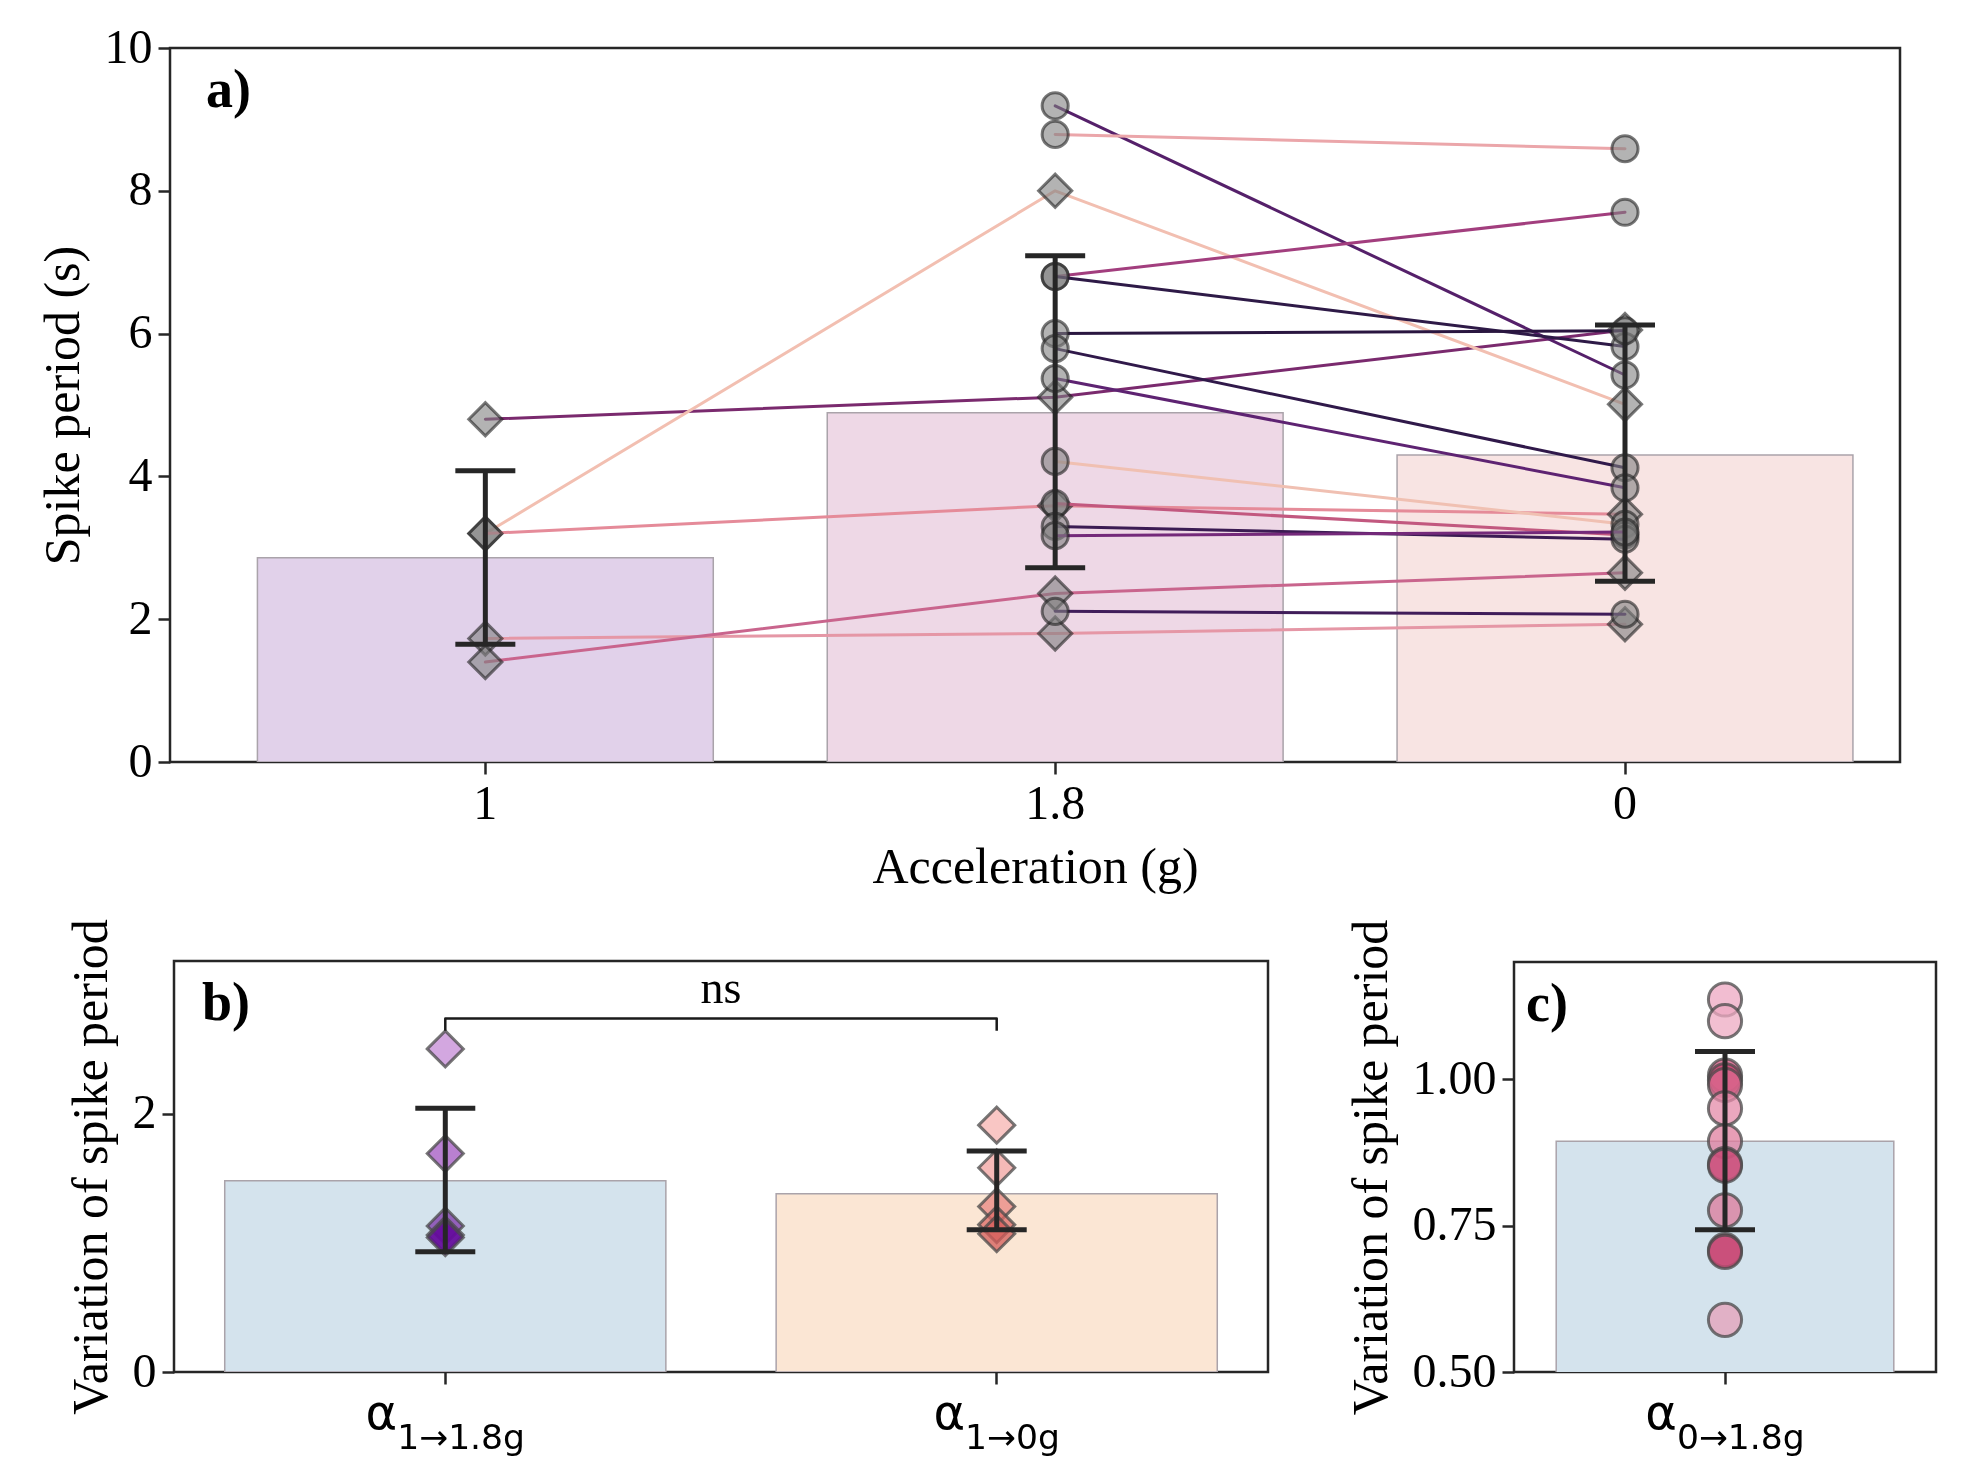  I want to click on y-tick-label: 0.75, so click(1454, 1224).